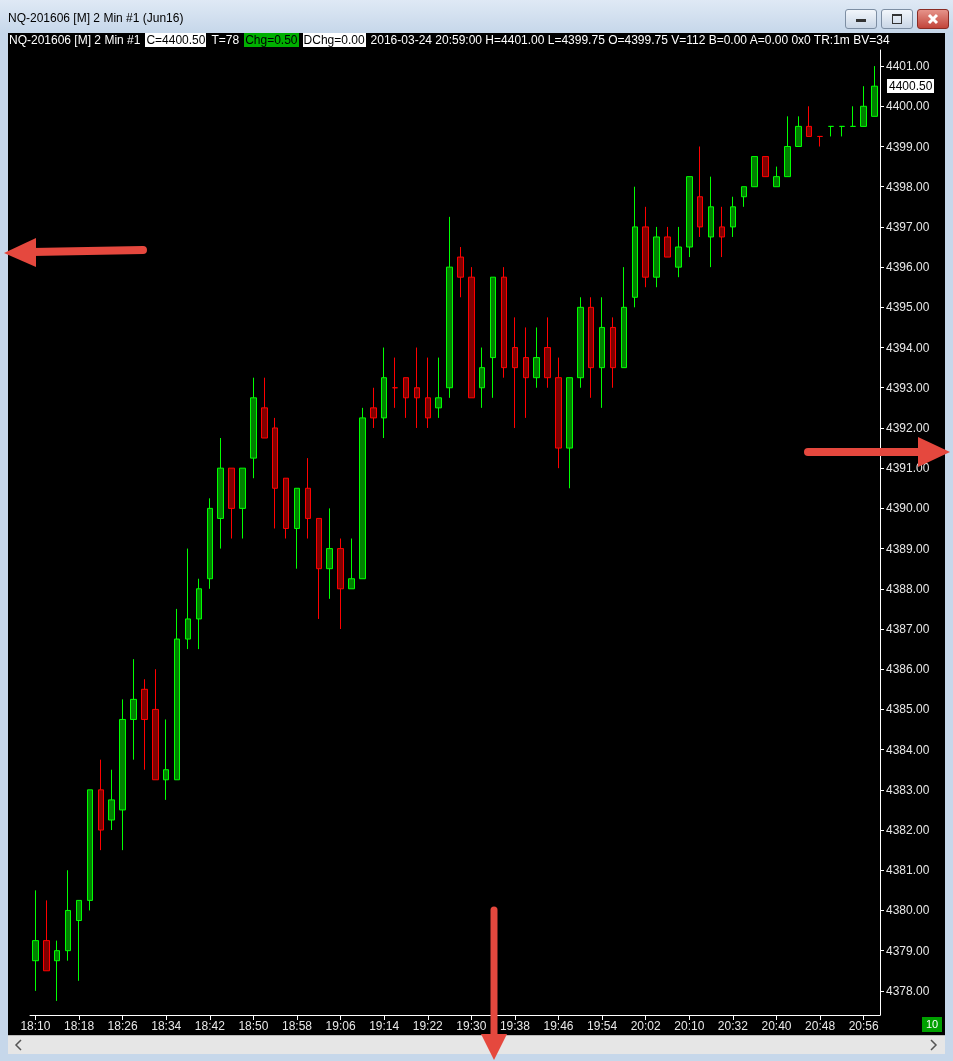 The width and height of the screenshot is (953, 1061). Describe the element at coordinates (776, 1026) in the screenshot. I see `x-tick-label: 20:40` at that location.